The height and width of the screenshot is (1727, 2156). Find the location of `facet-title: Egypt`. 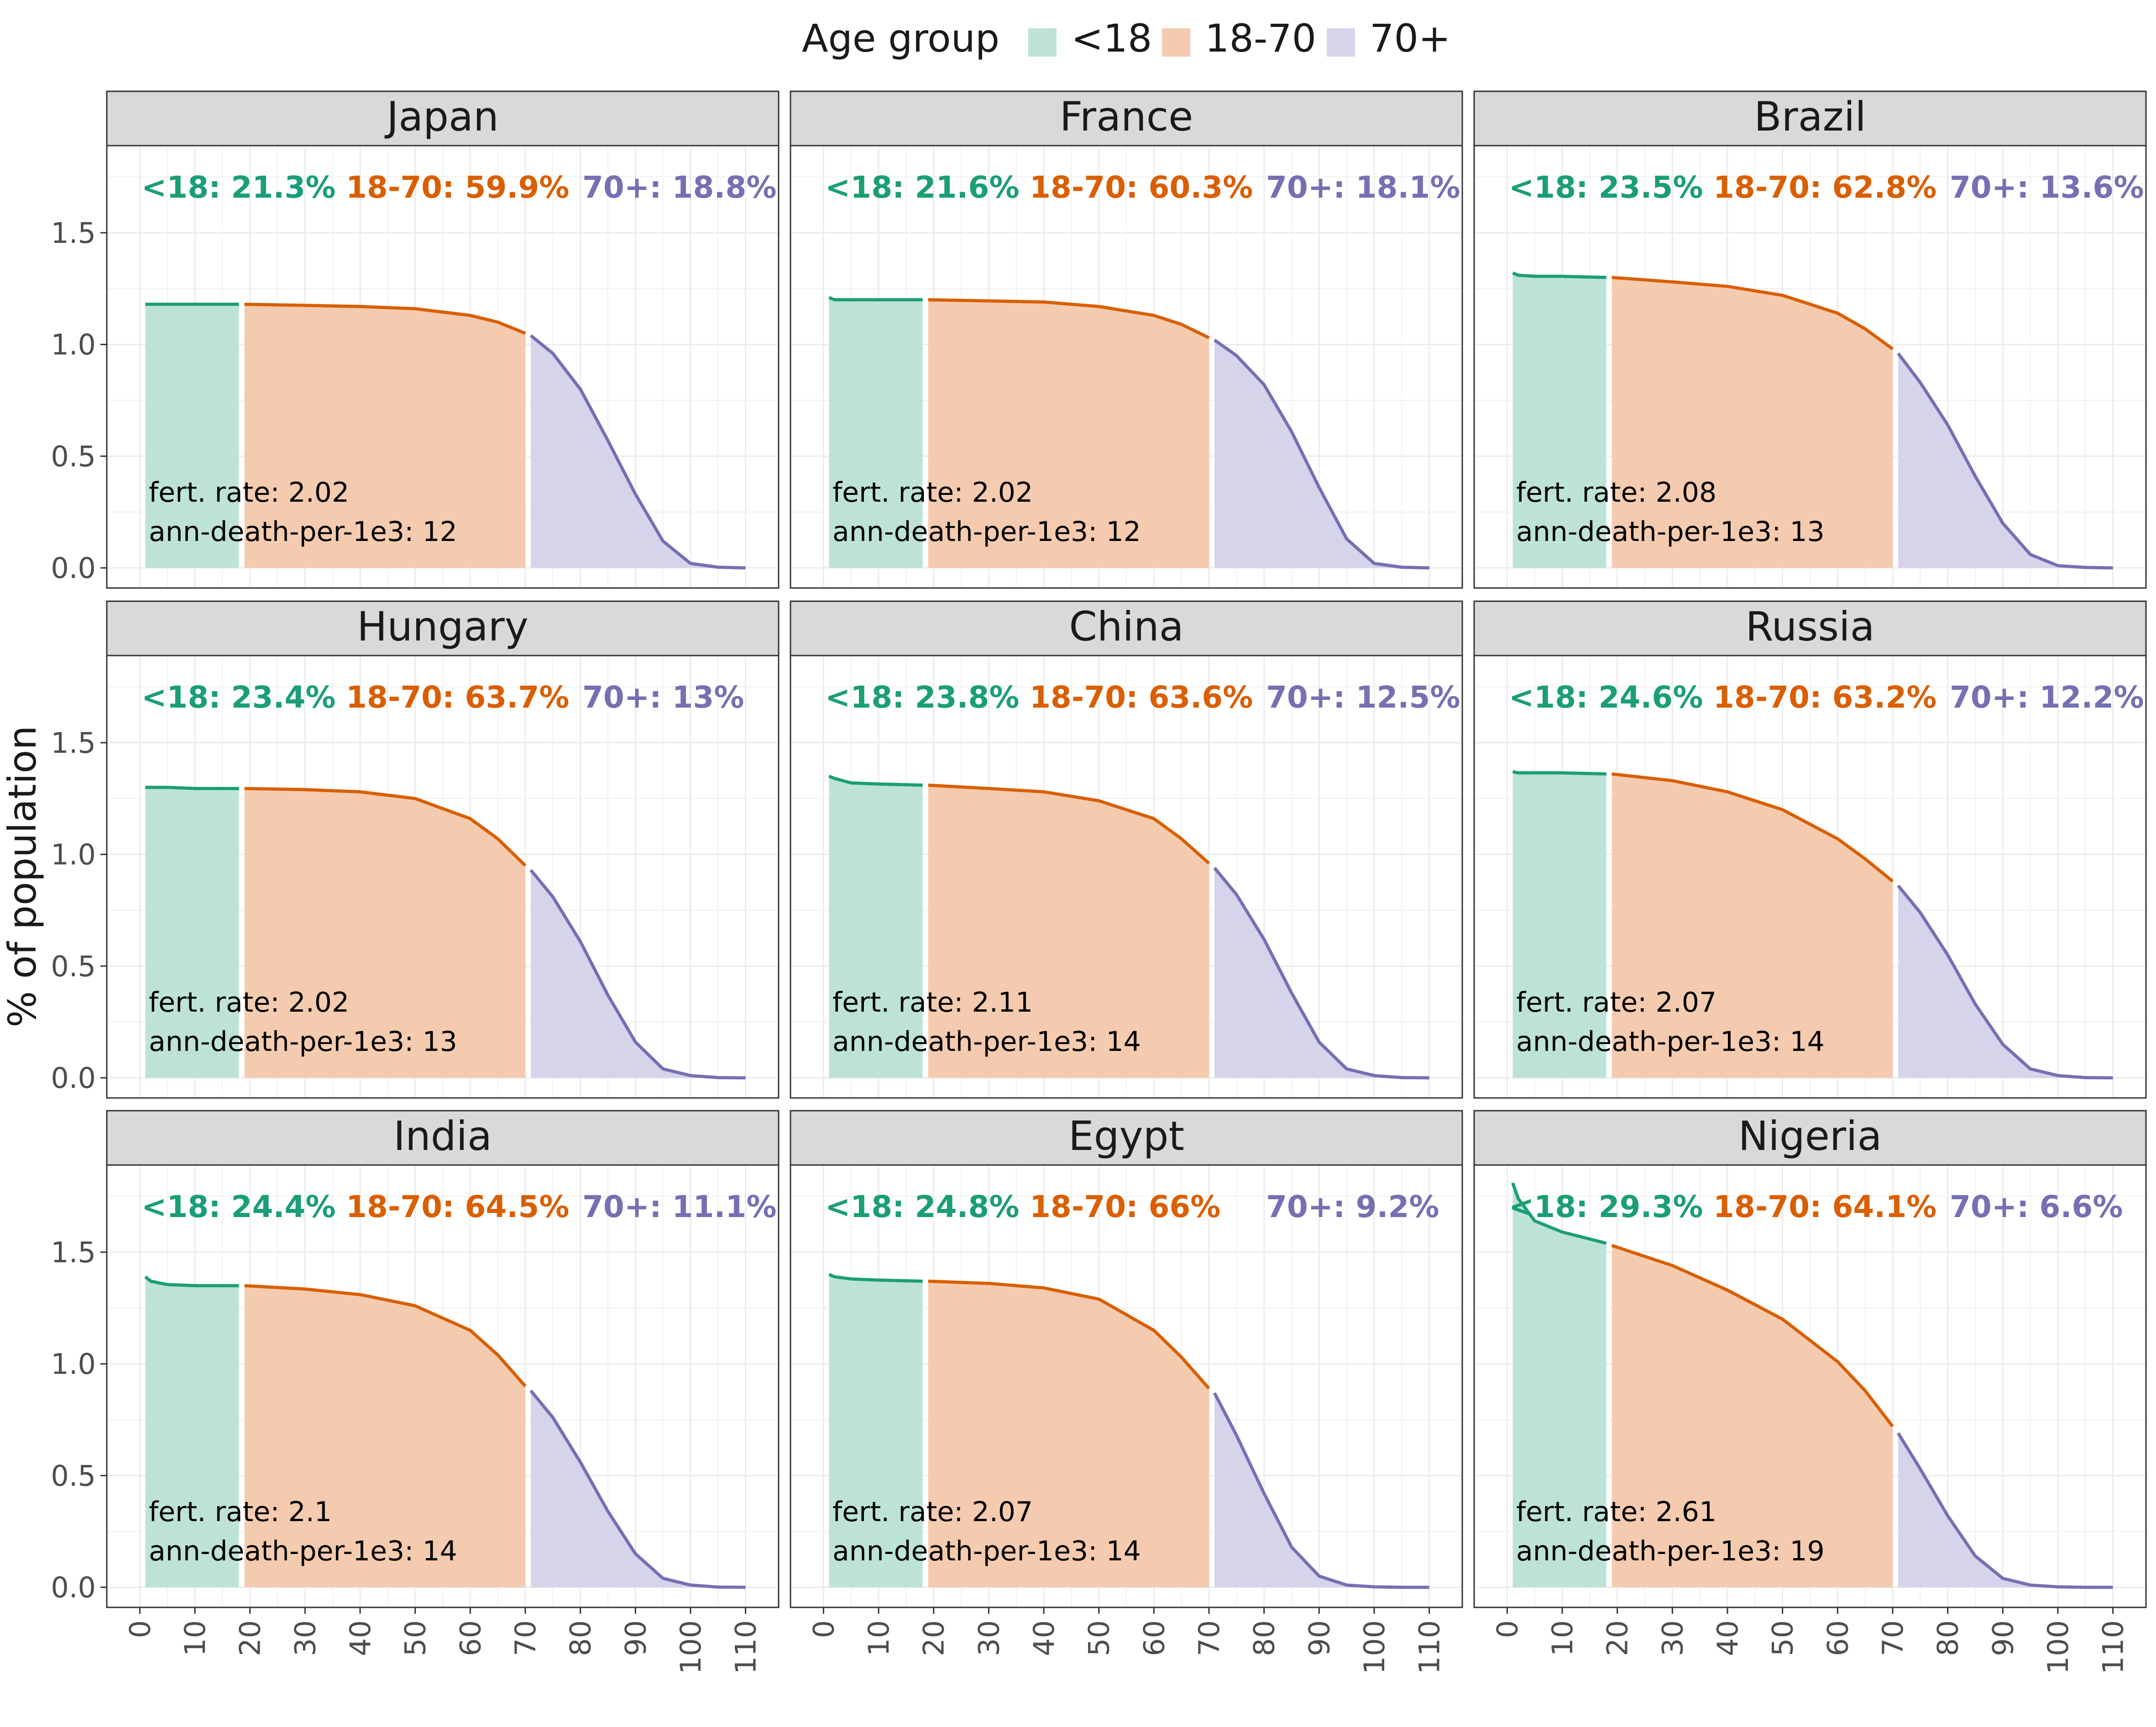

facet-title: Egypt is located at coordinates (1126, 1136).